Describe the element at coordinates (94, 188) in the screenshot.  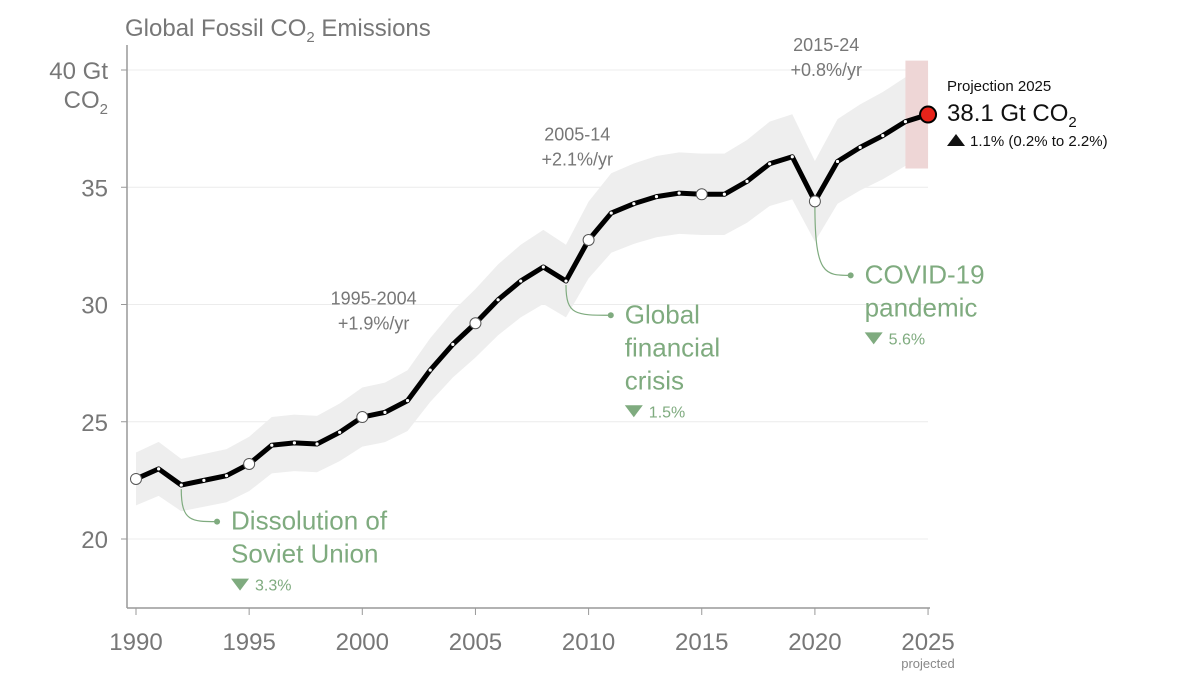
I see `y-tick-label: 35` at that location.